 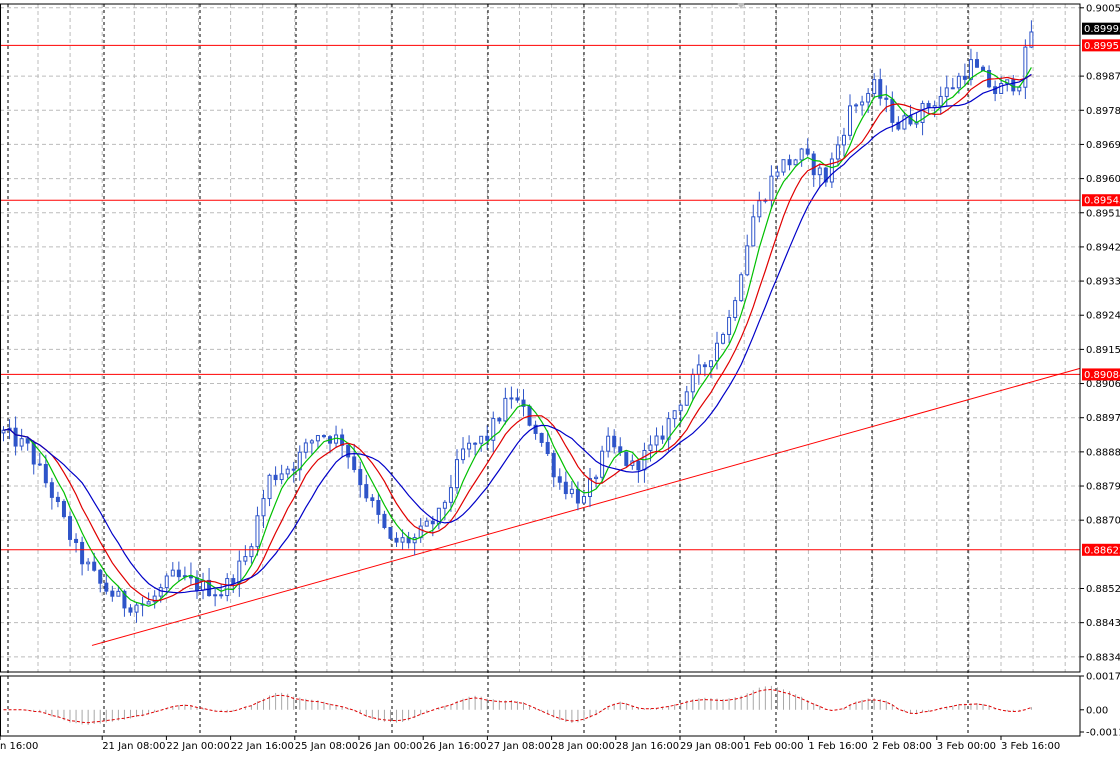 I want to click on current-price-badge, so click(x=1101, y=28).